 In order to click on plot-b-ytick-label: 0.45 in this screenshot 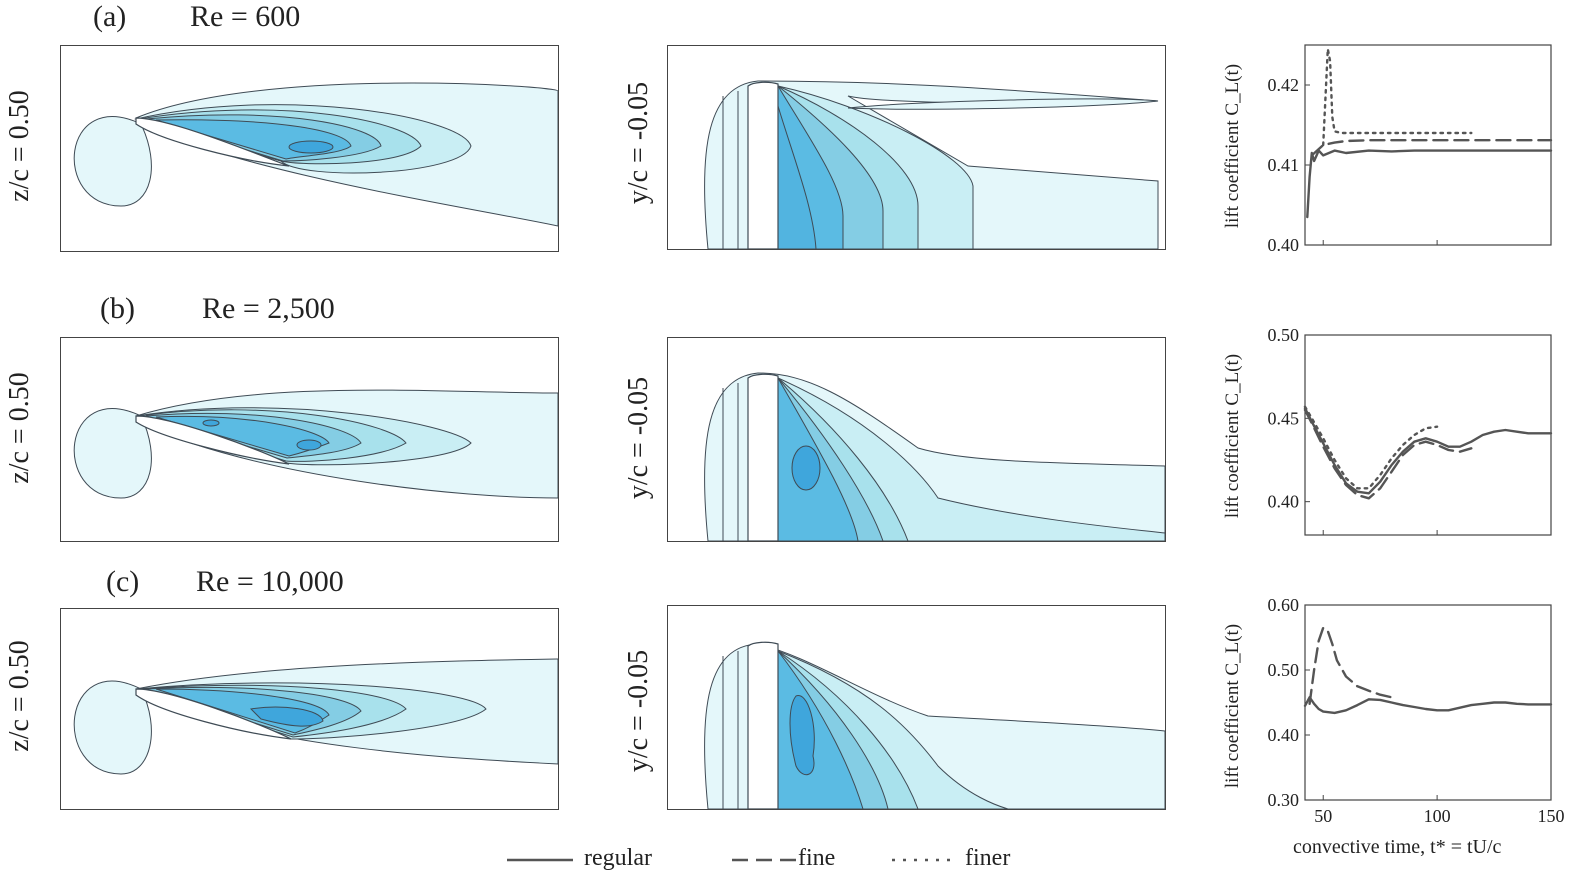, I will do `click(1284, 418)`.